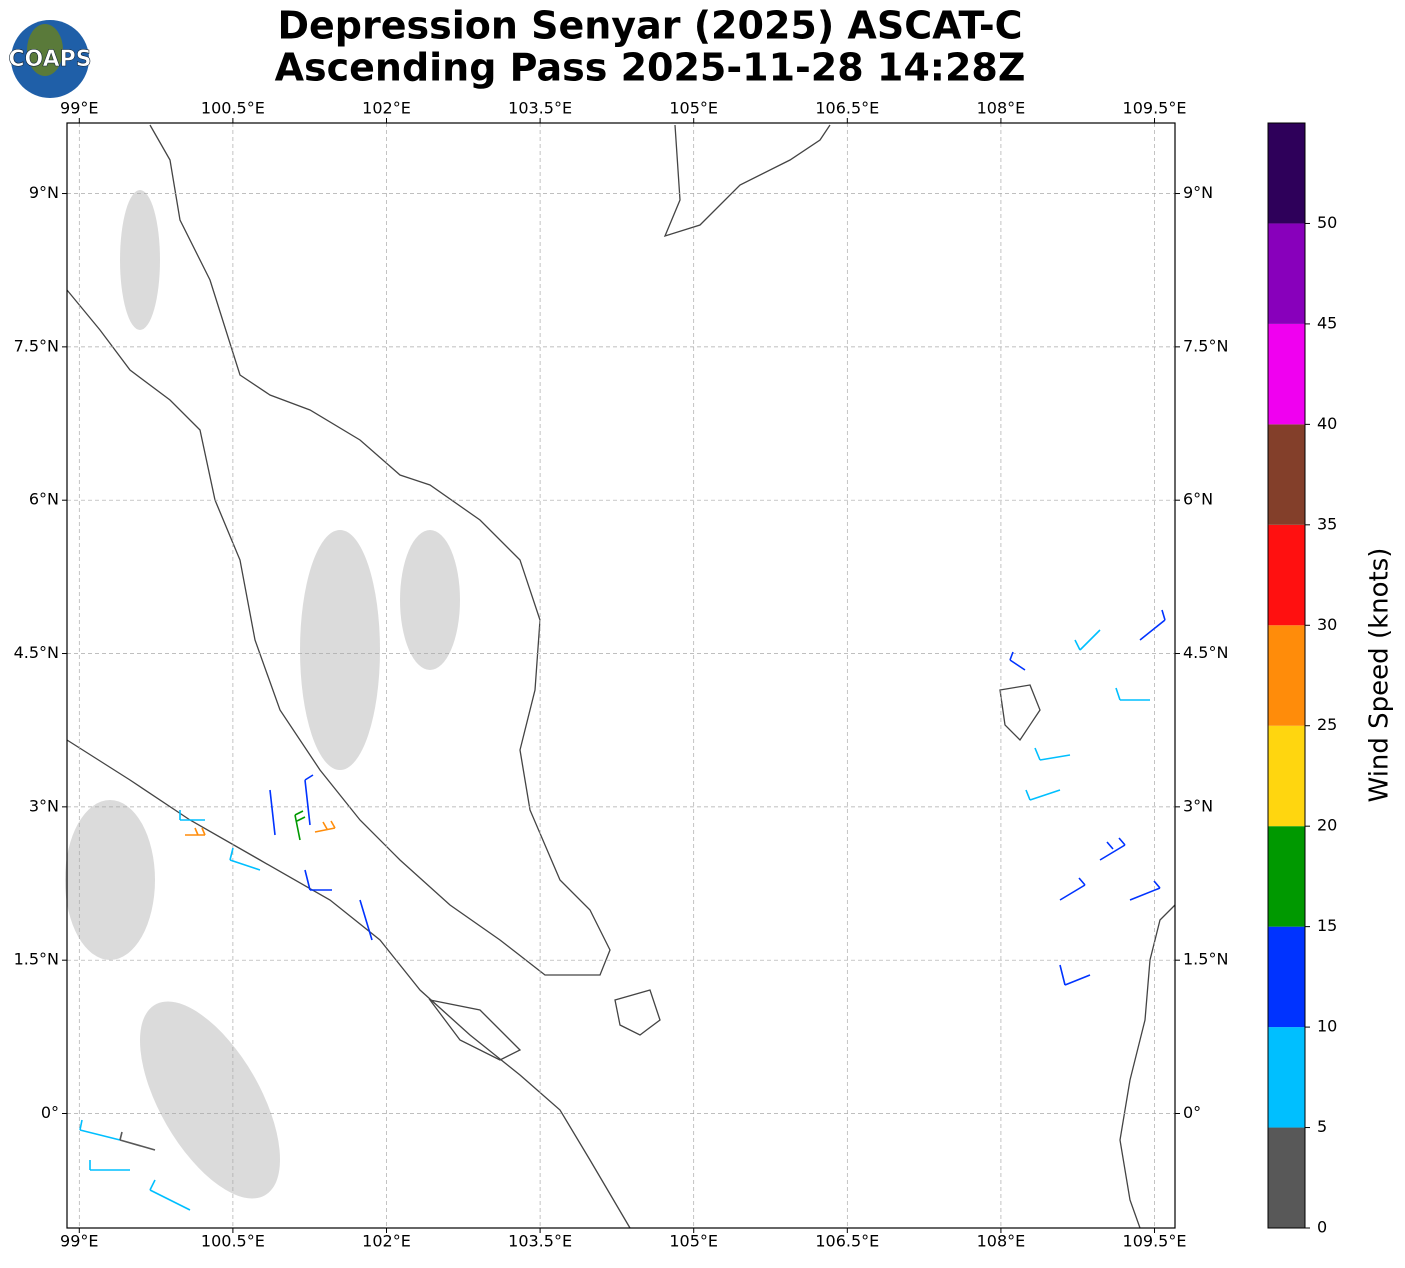  Describe the element at coordinates (650, 68) in the screenshot. I see `title-line: Ascending Pass 2025-11-28 14:28Z` at that location.